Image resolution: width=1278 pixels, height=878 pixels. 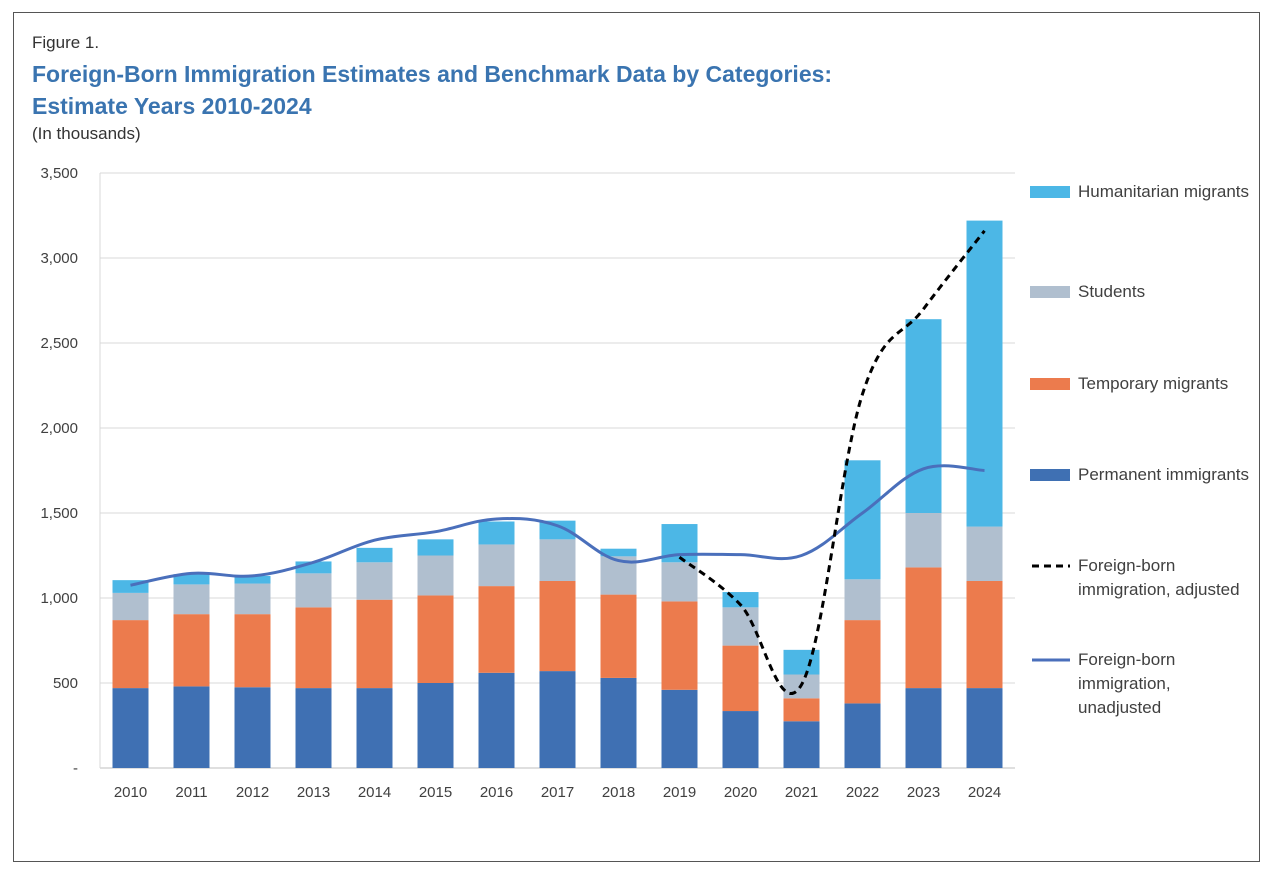 I want to click on bar-permanent-2015, so click(x=435, y=725).